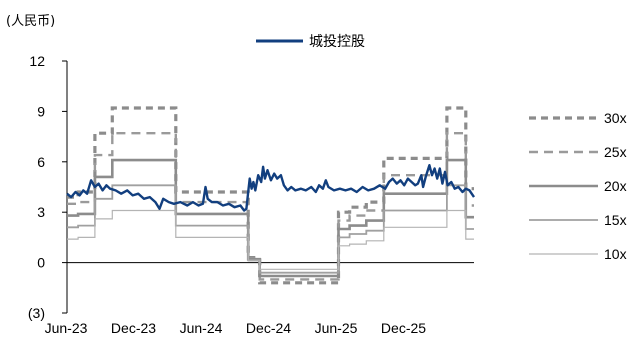 The image size is (638, 338). Describe the element at coordinates (615, 186) in the screenshot. I see `band-legend-label-20x: 20x` at that location.